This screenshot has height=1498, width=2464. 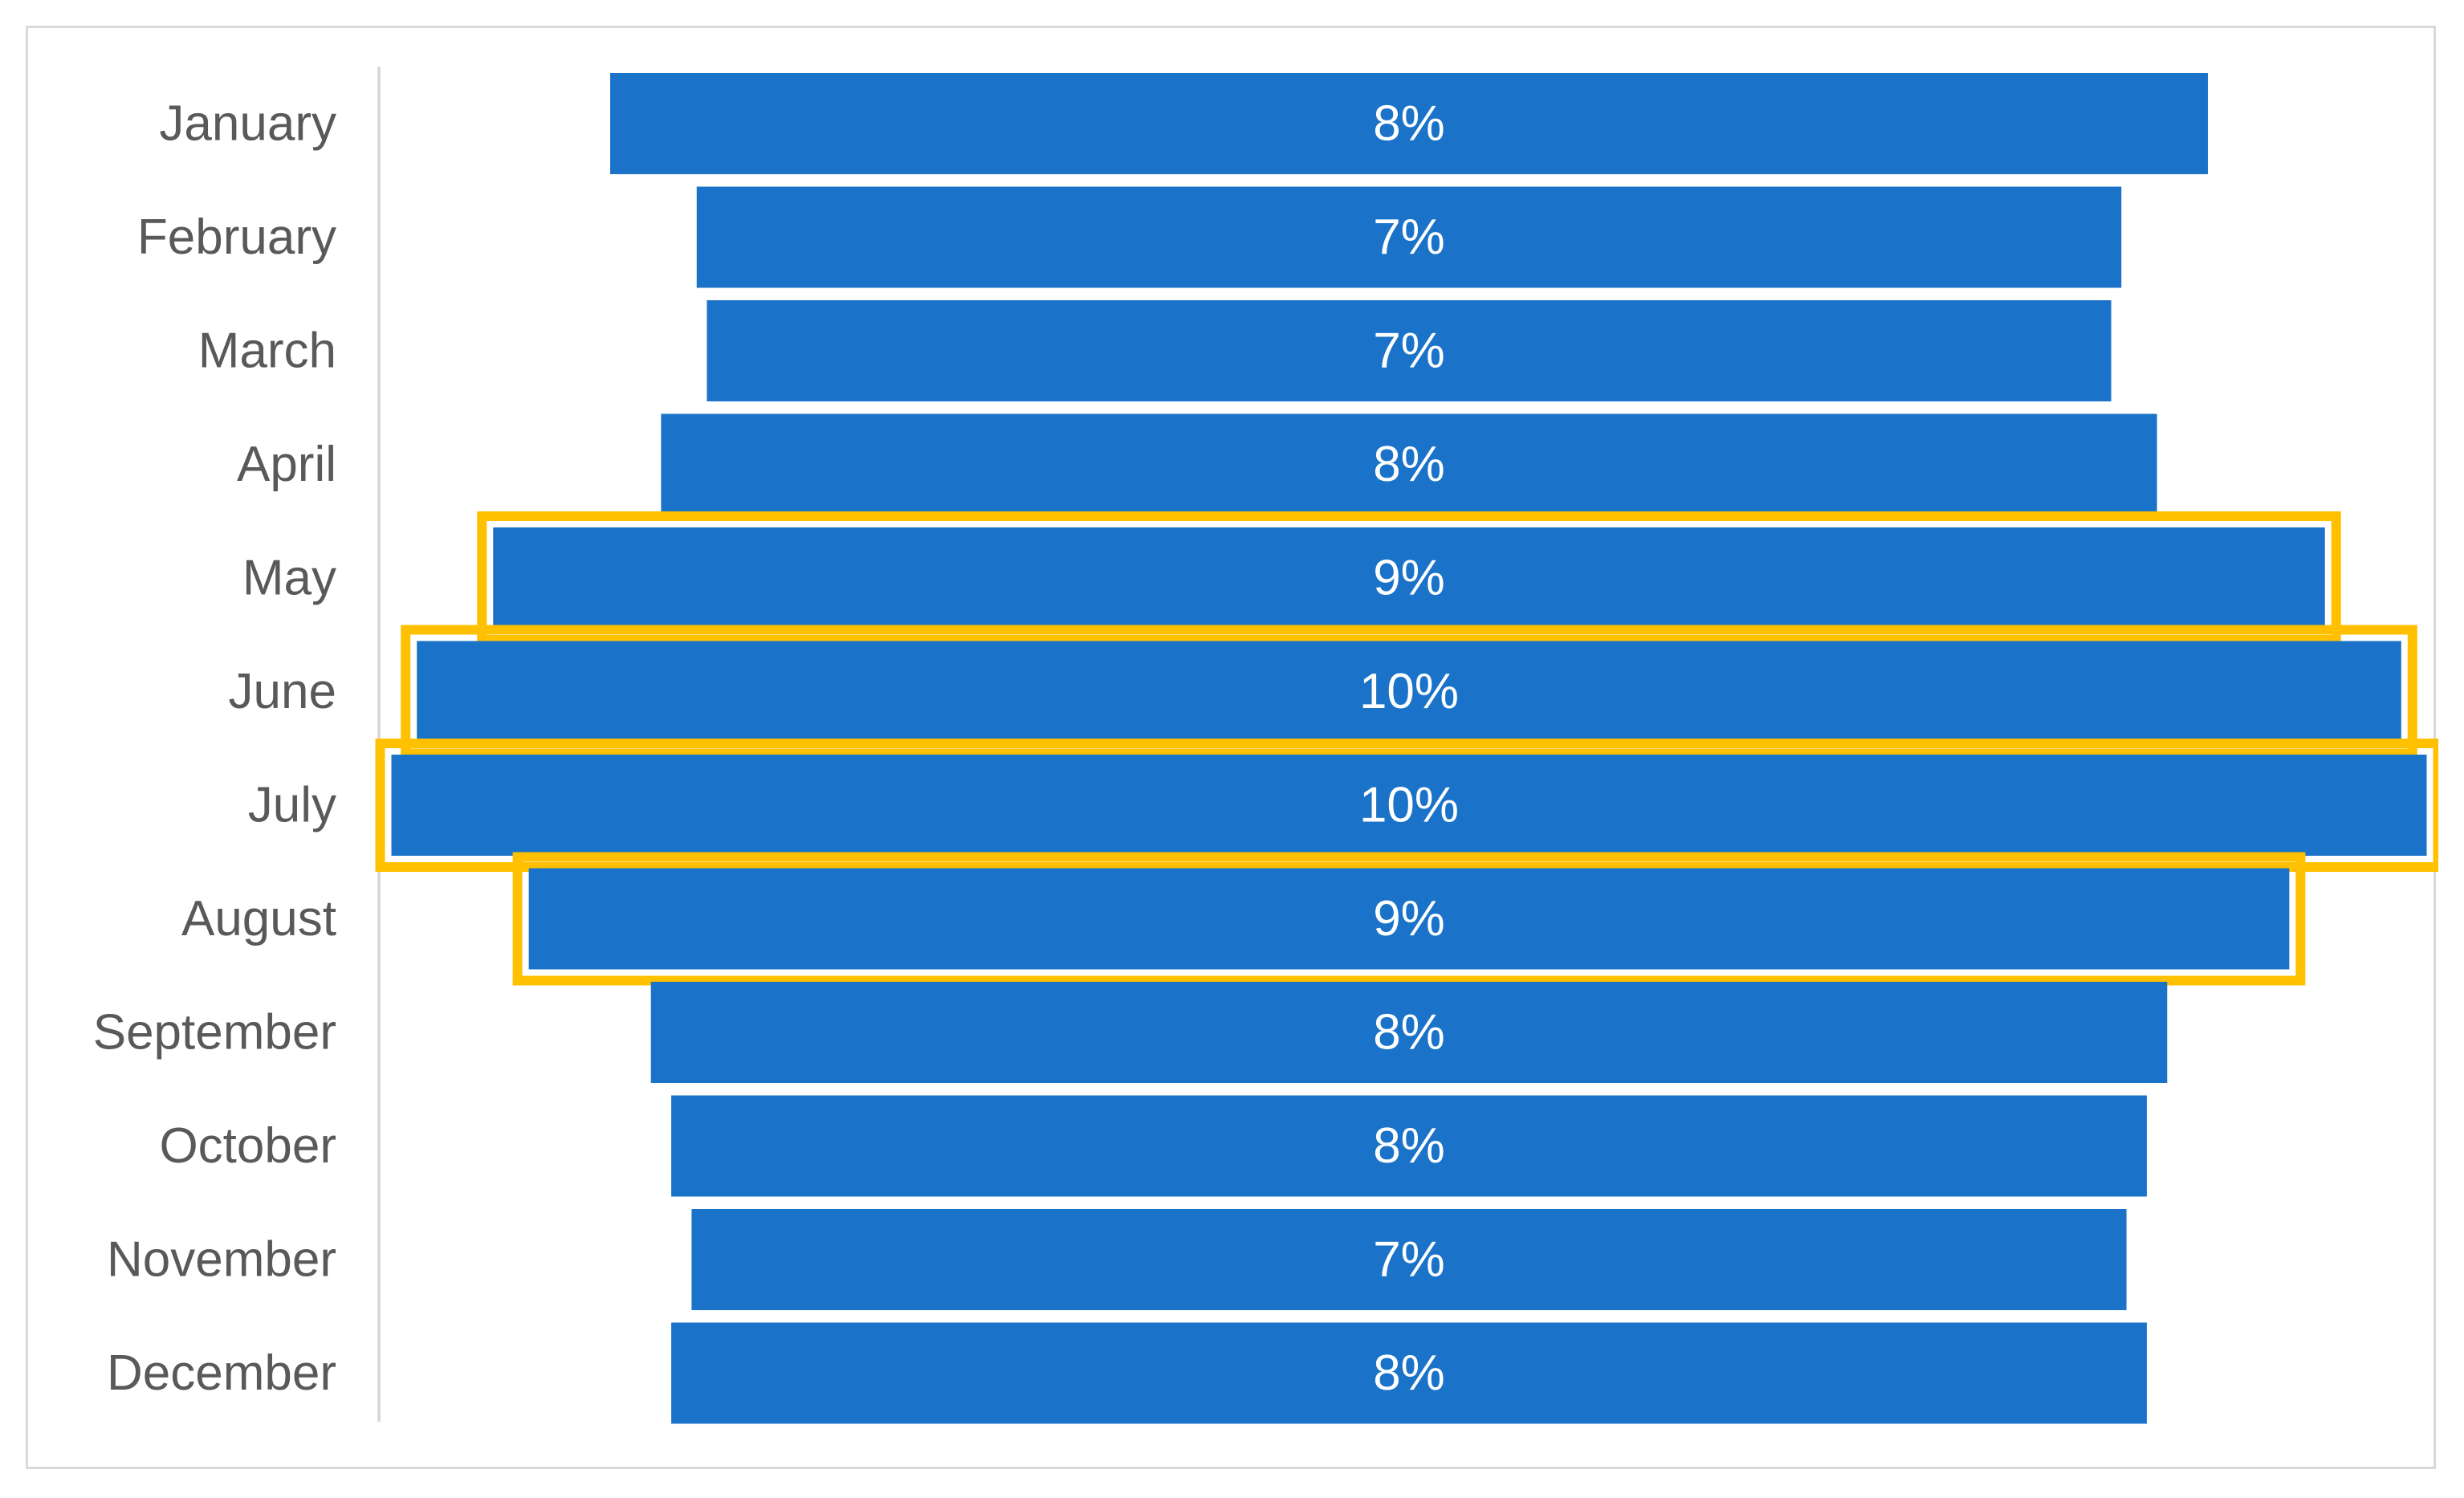 What do you see at coordinates (236, 238) in the screenshot?
I see `category-label-february: February` at bounding box center [236, 238].